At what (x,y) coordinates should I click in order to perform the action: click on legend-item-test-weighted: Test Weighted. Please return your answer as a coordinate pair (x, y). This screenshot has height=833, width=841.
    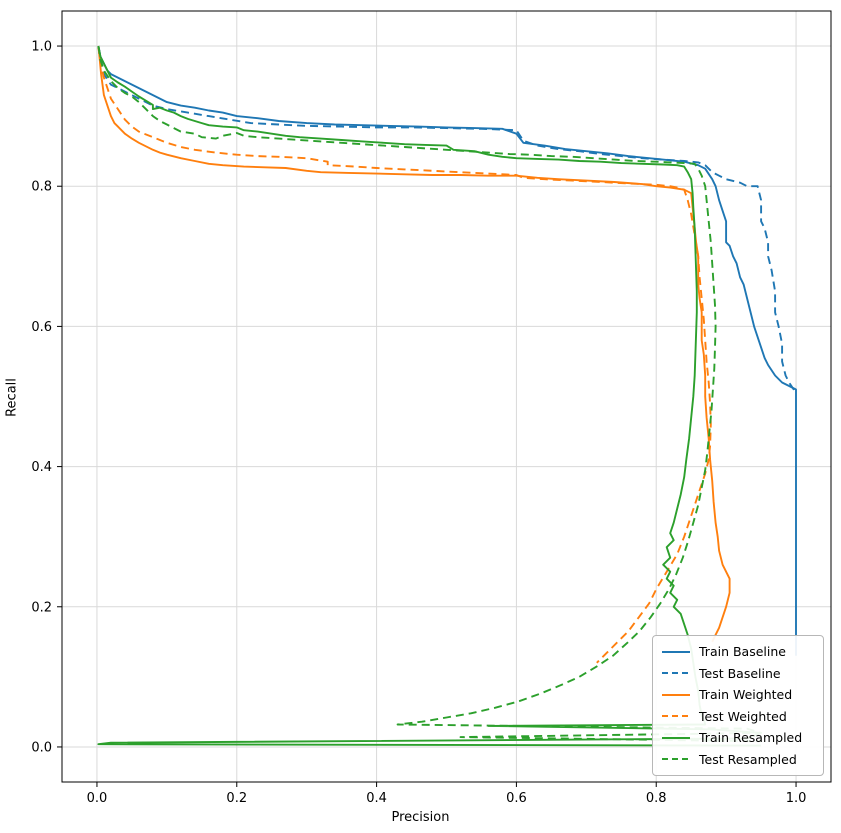
    Looking at the image, I should click on (738, 717).